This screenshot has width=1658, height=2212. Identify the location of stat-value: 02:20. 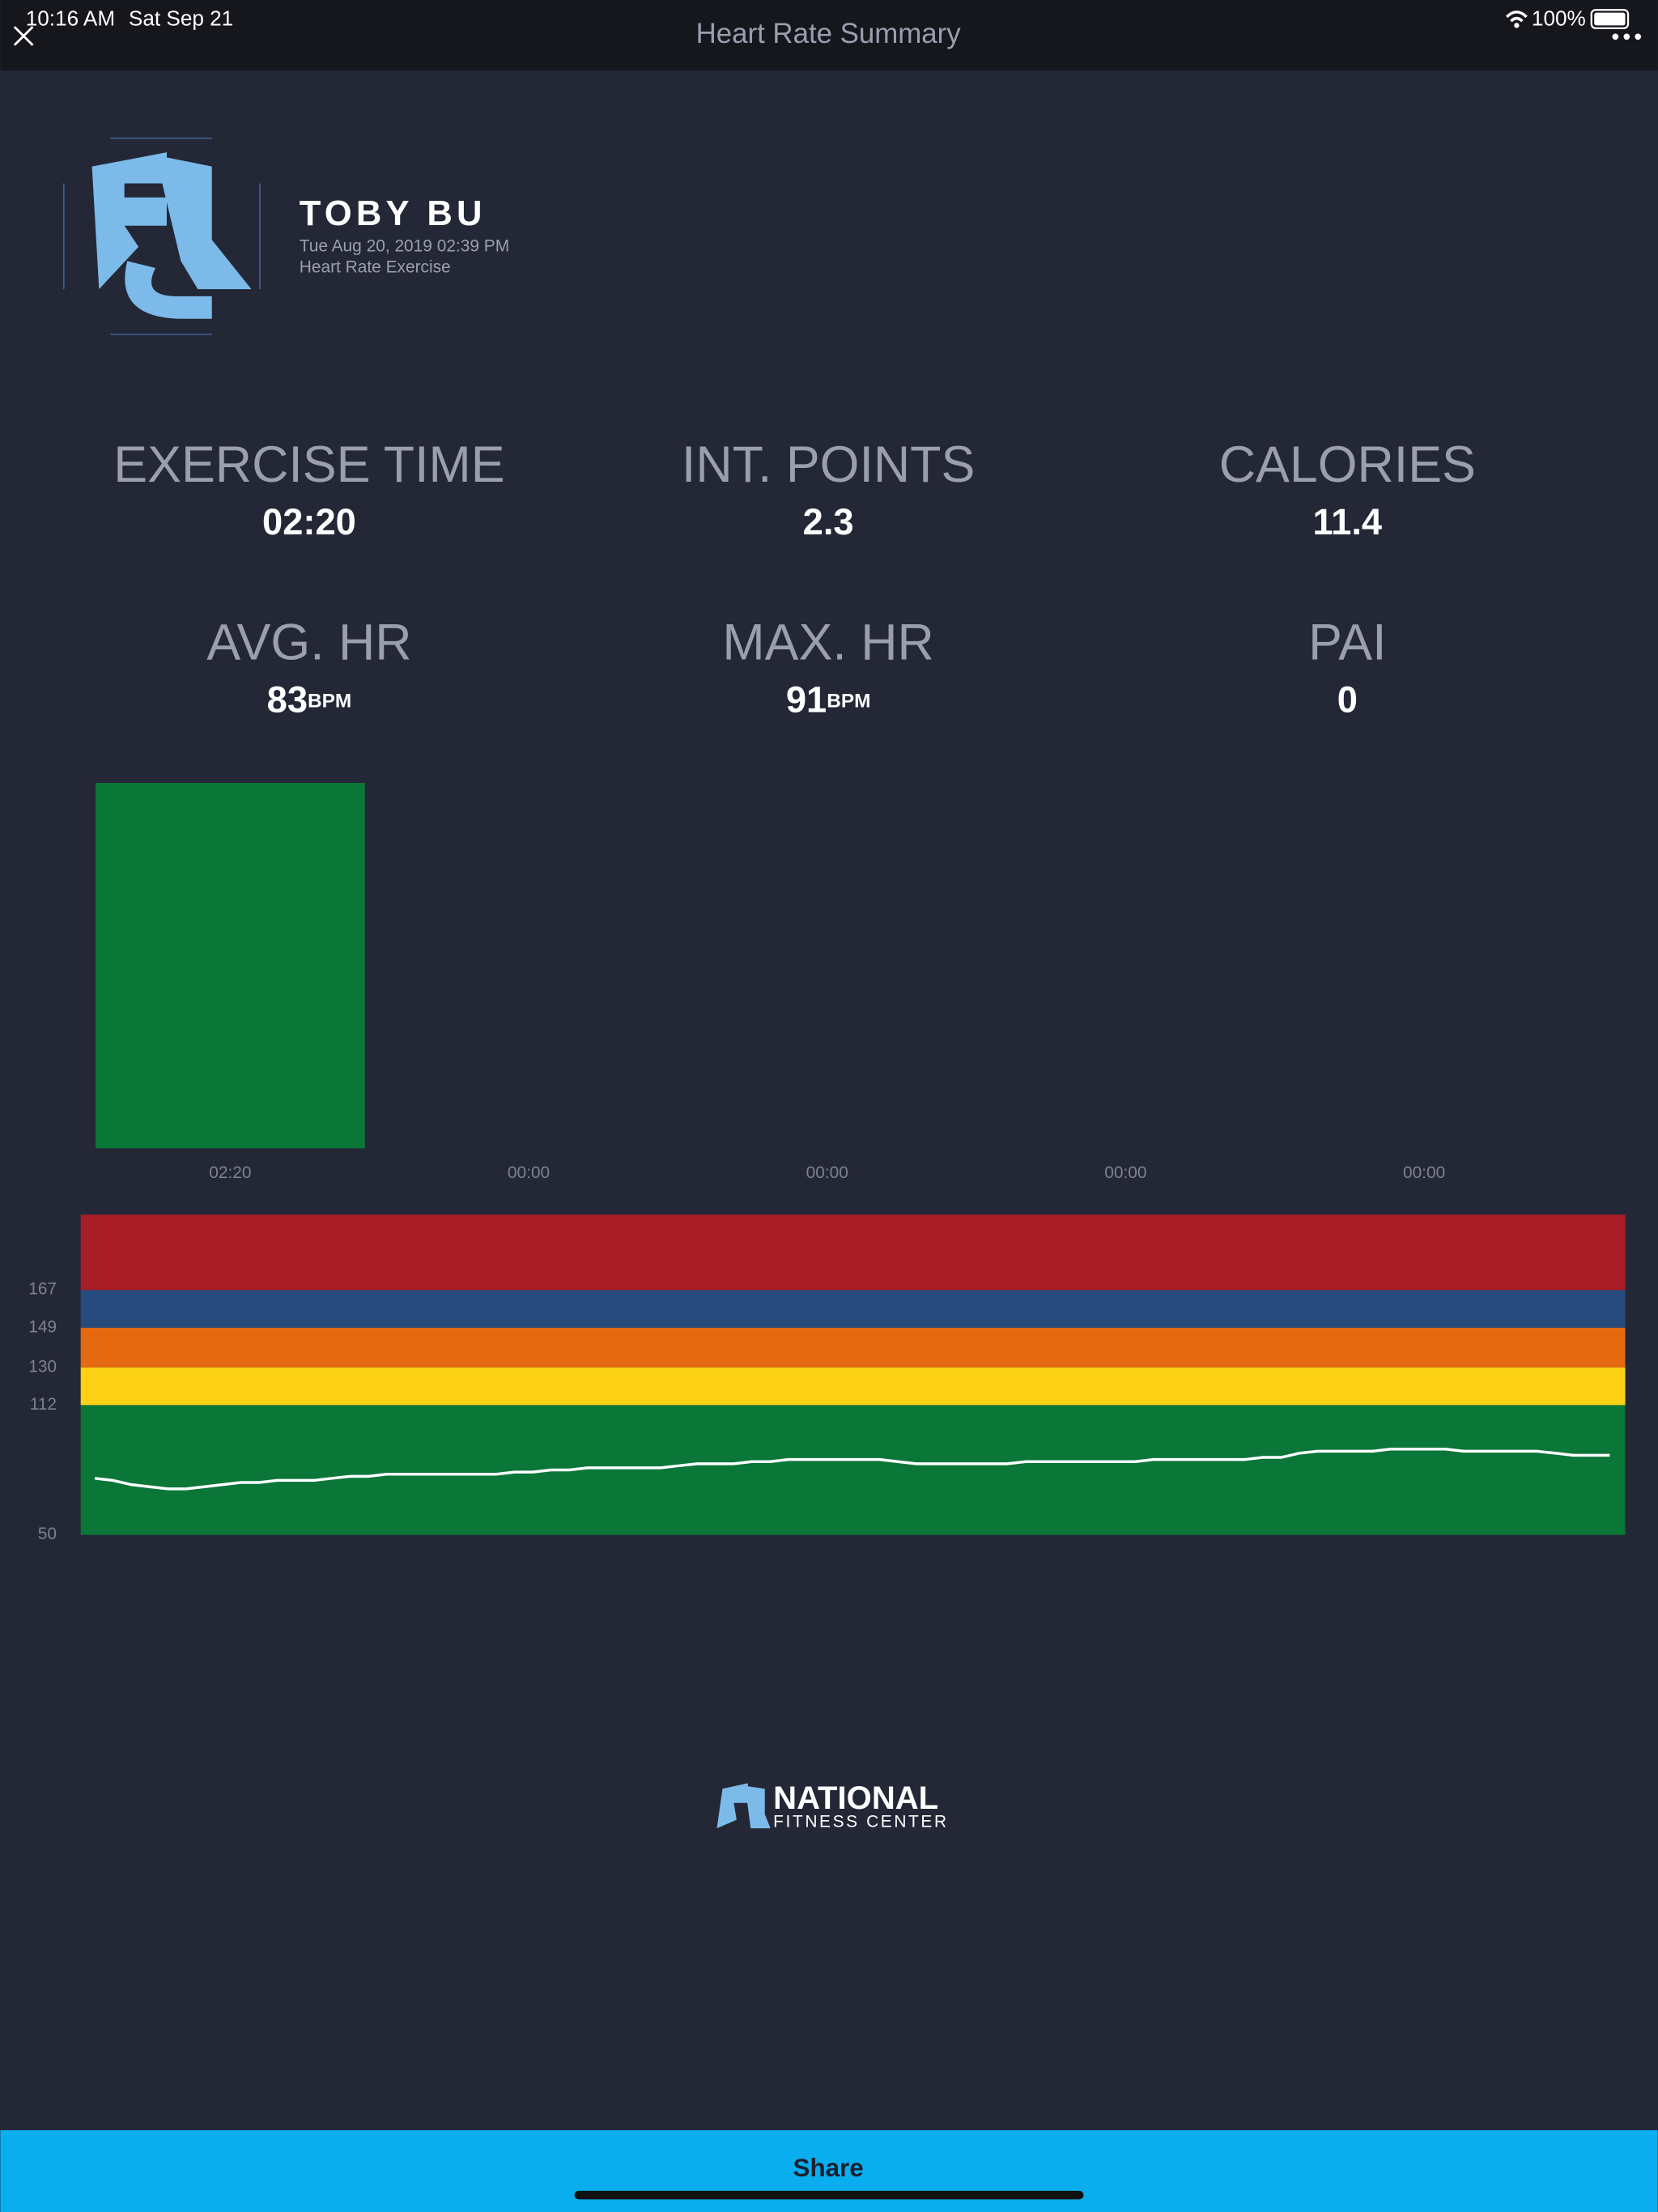
(309, 522).